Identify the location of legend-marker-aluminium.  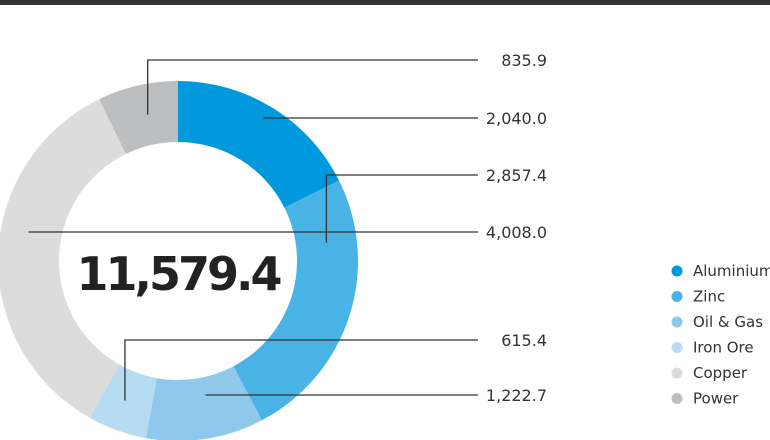
(677, 271).